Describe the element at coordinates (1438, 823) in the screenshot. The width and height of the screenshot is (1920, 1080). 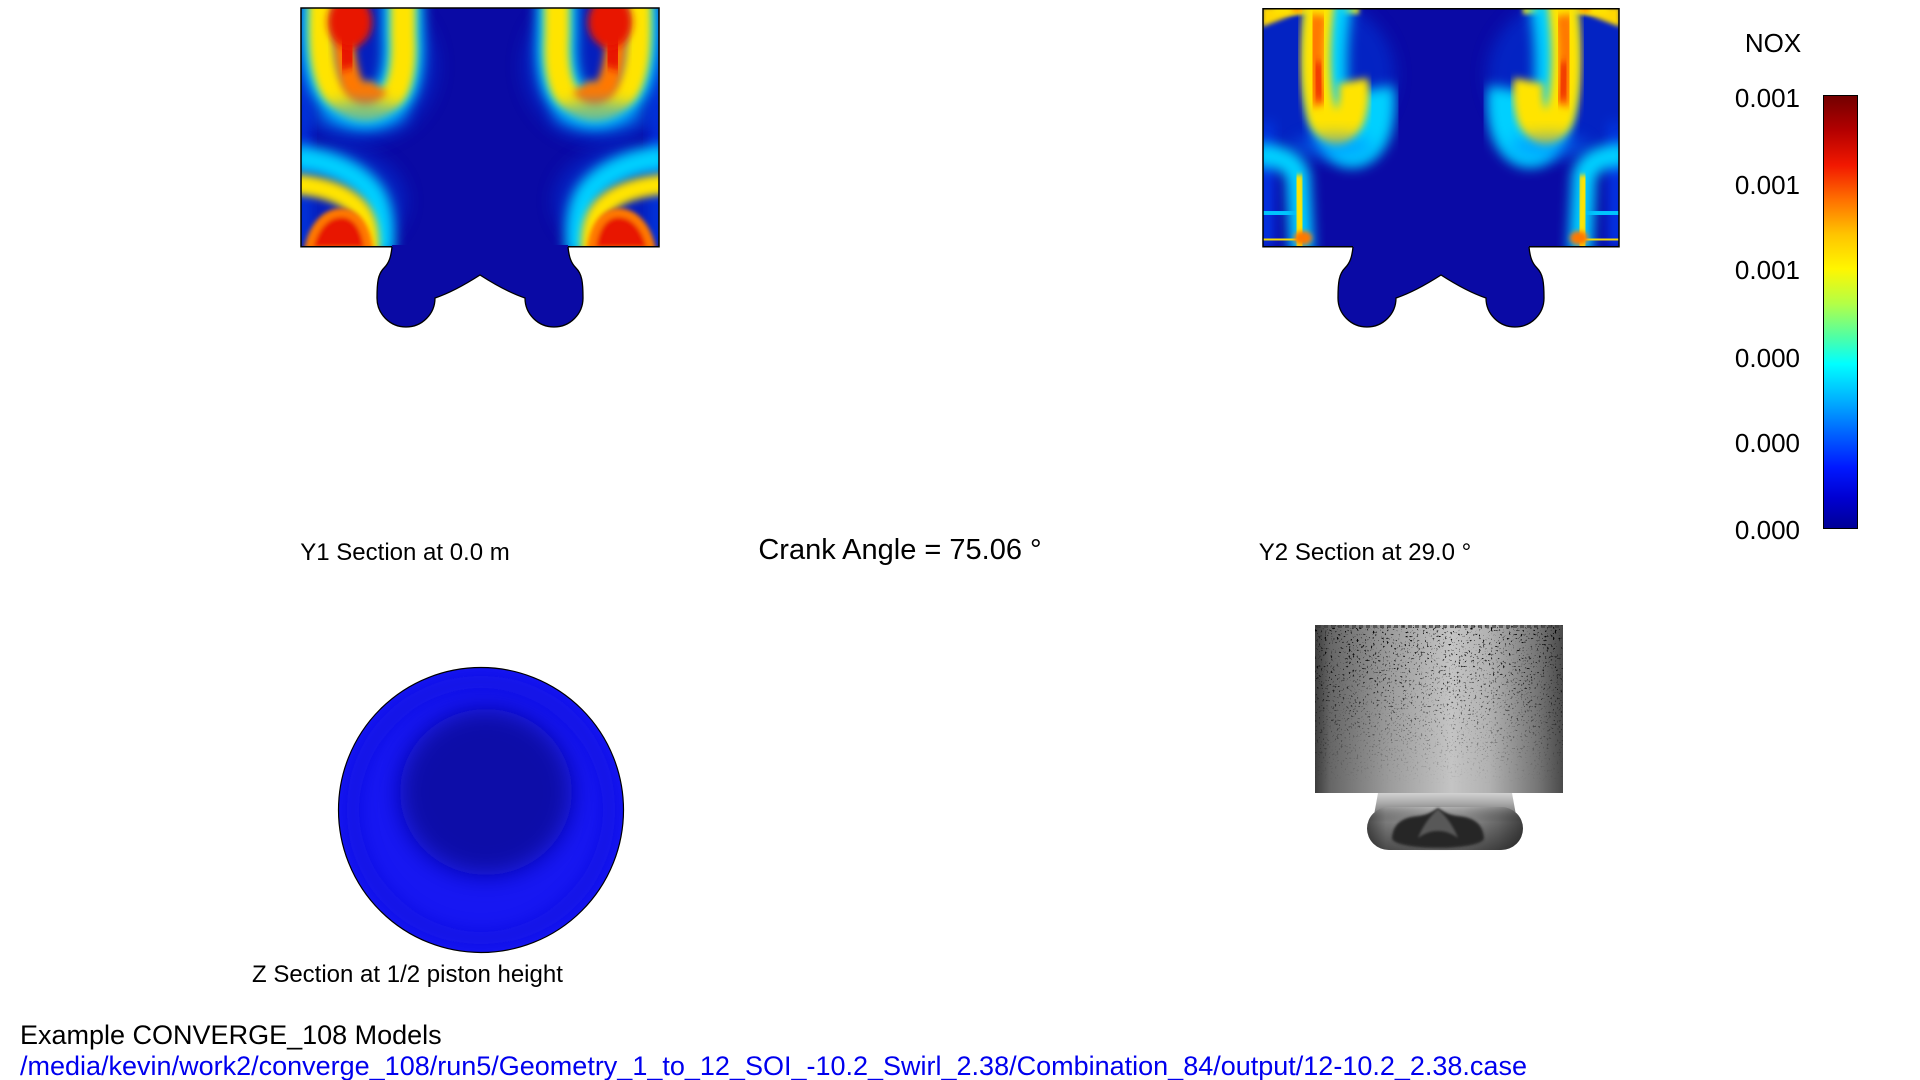
I see `piston-bowl-center-cone` at that location.